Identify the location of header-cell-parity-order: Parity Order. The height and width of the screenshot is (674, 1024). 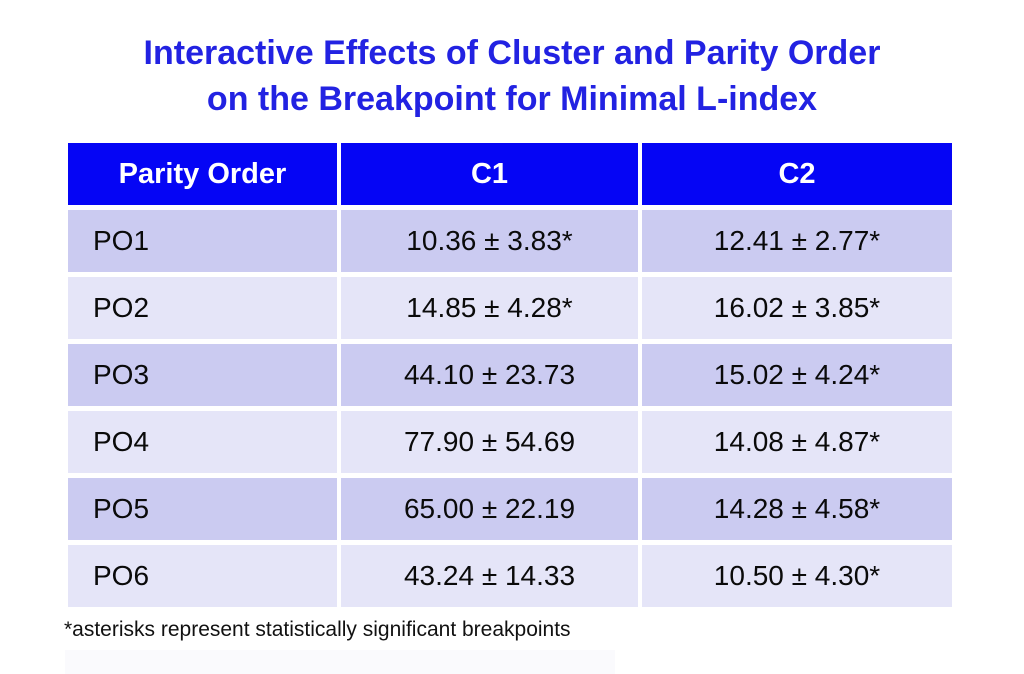
(202, 174).